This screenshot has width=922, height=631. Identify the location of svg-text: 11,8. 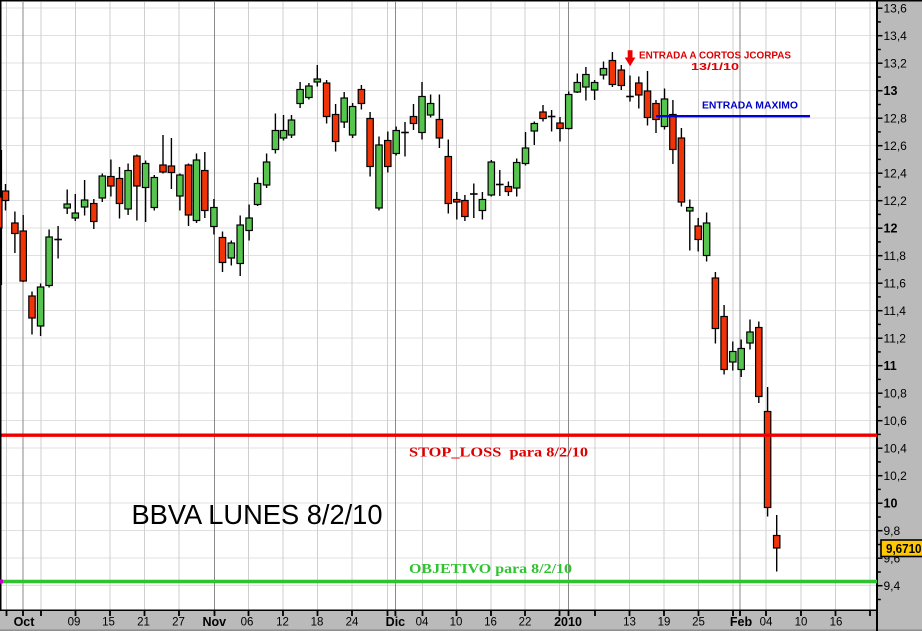
(895, 256).